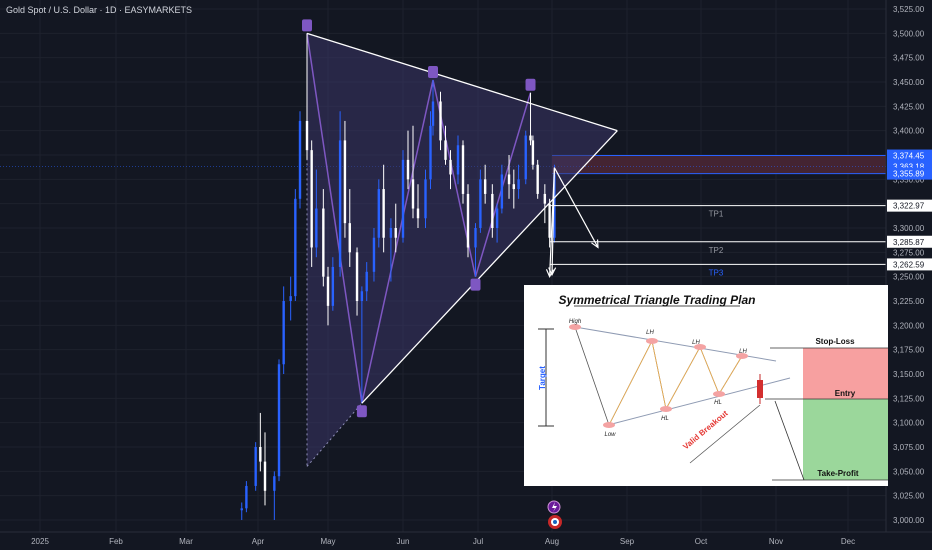  What do you see at coordinates (909, 106) in the screenshot?
I see `price-tick-label: 3,425.00` at bounding box center [909, 106].